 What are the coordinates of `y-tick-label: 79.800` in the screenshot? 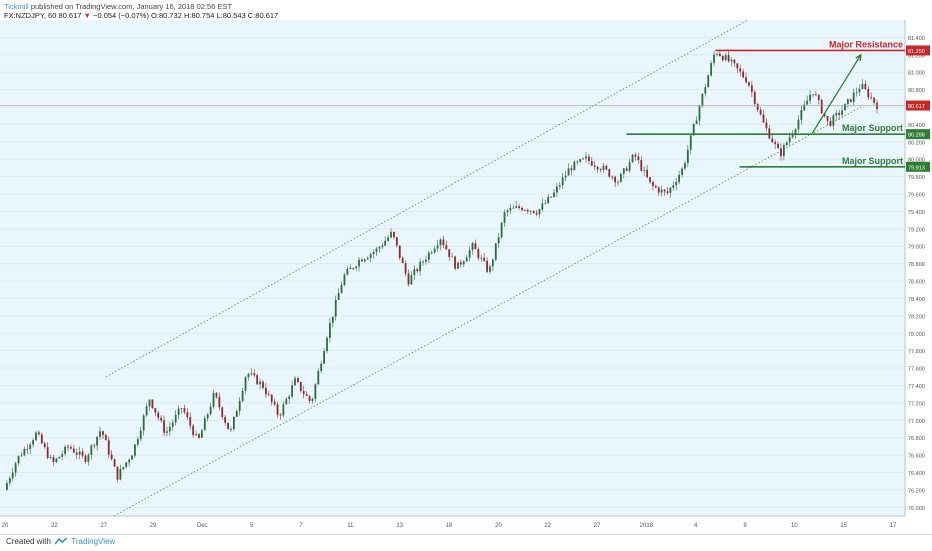 It's located at (916, 178).